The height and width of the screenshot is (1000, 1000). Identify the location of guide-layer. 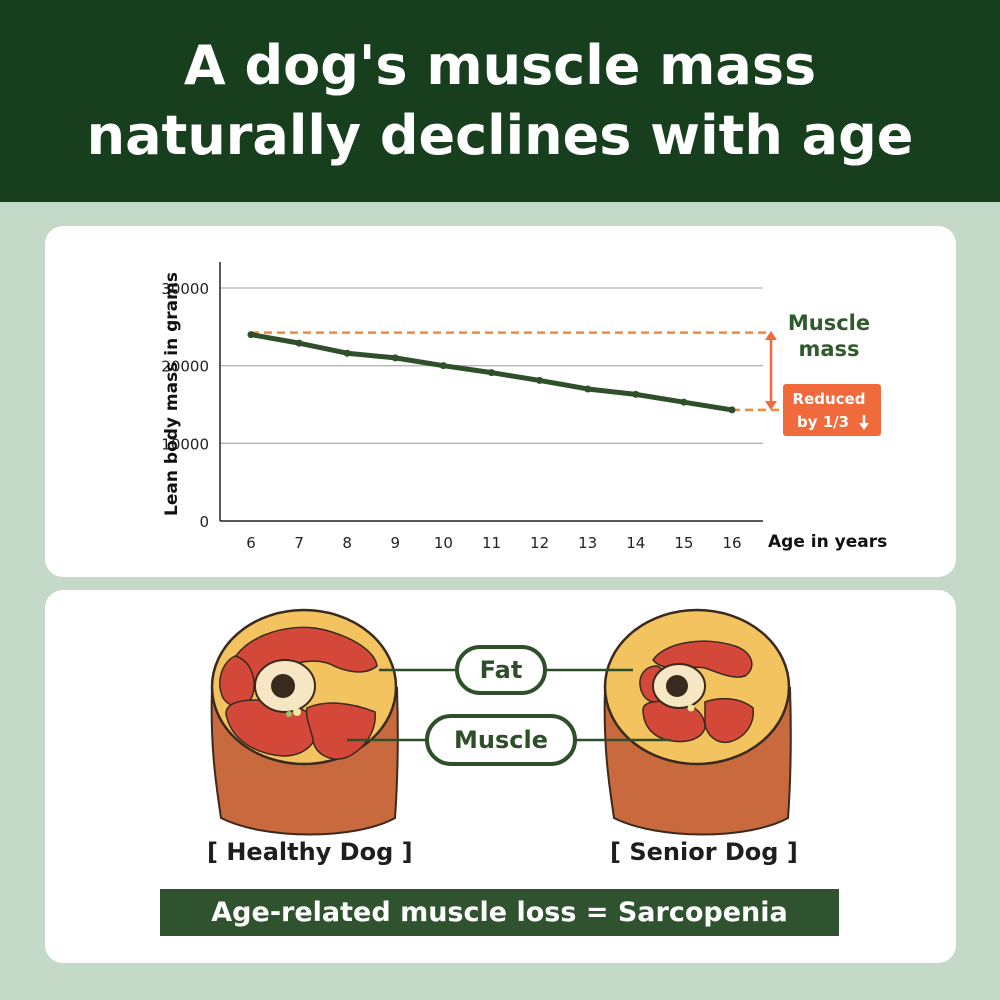
(517, 371).